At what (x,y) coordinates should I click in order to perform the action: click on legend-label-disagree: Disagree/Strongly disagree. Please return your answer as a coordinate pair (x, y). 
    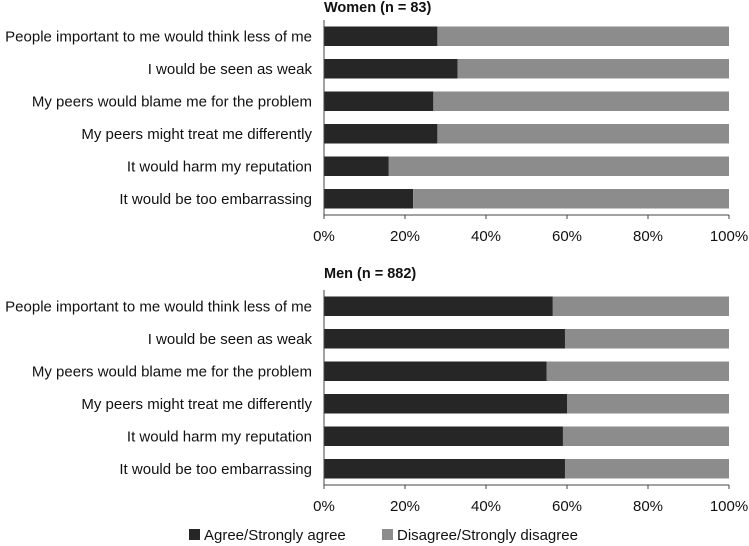
    Looking at the image, I should click on (487, 535).